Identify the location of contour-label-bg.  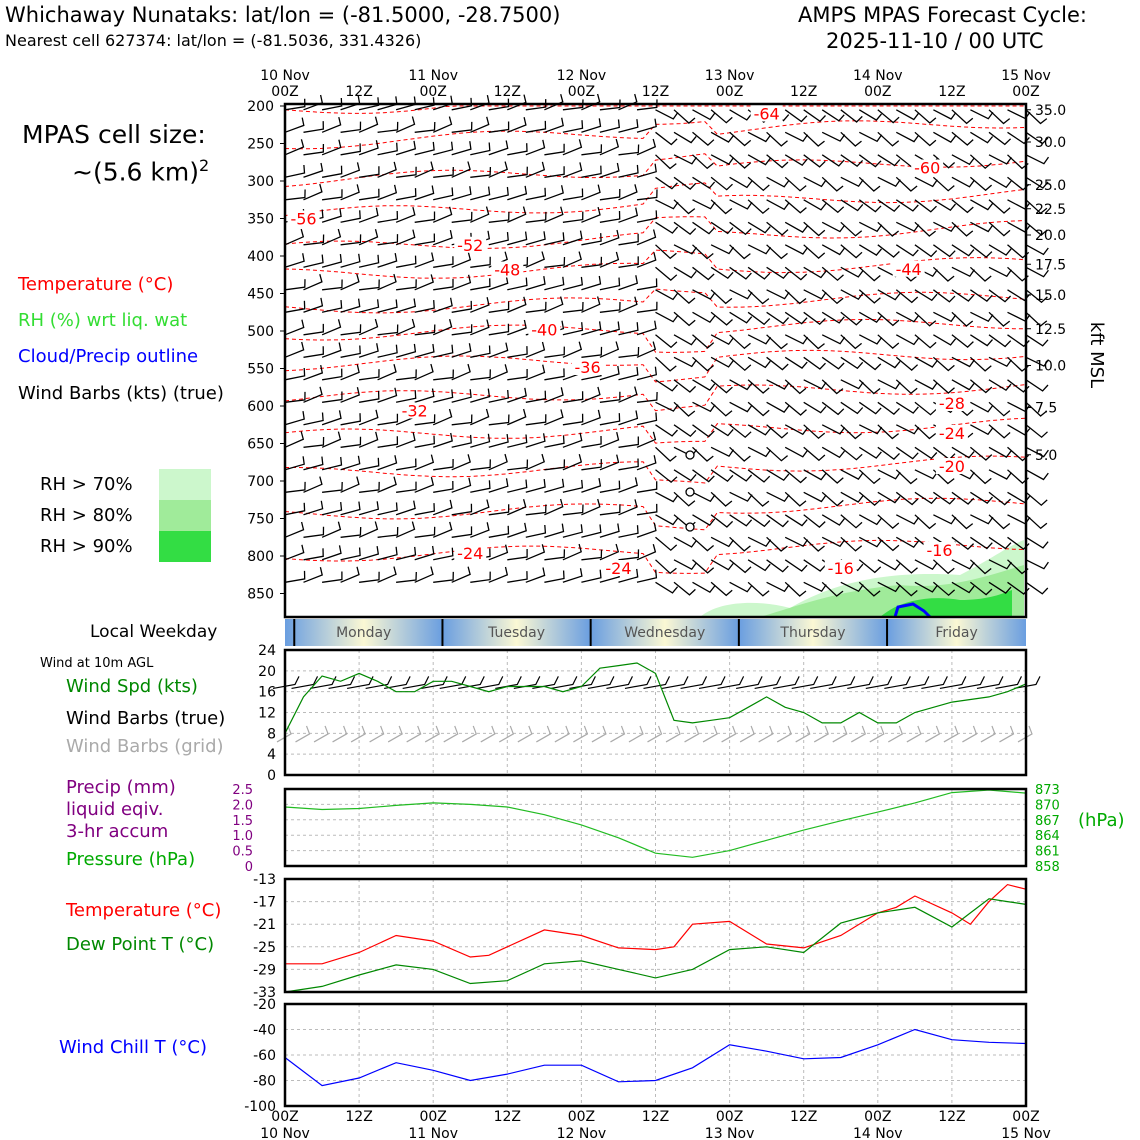
(414, 410).